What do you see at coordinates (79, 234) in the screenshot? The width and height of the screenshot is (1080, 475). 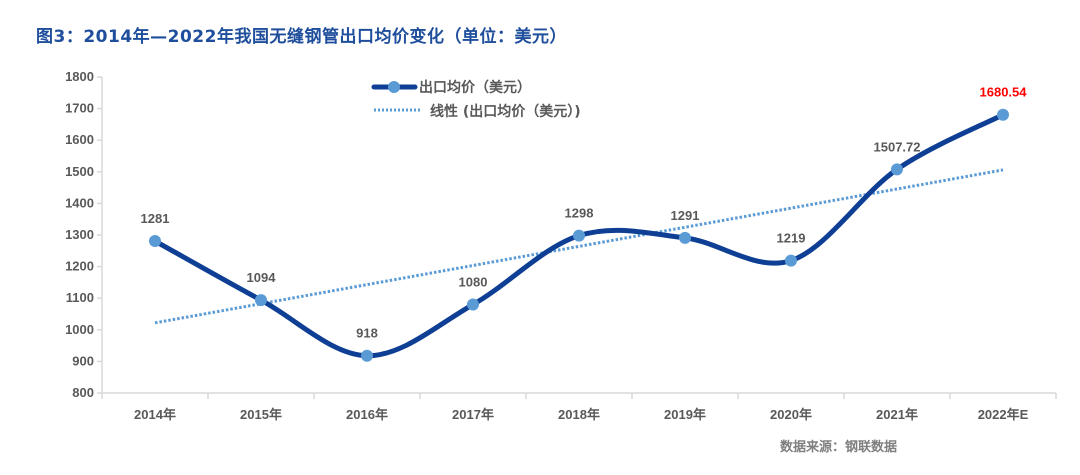 I see `y-tick-label: 1300` at bounding box center [79, 234].